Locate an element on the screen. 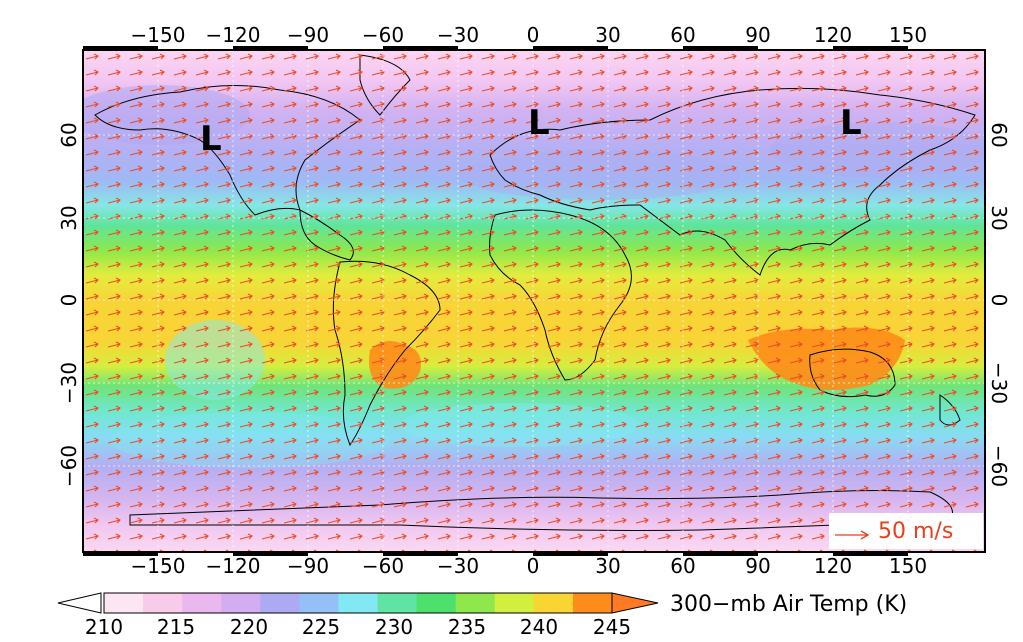 The width and height of the screenshot is (1023, 642). colorbar-cells is located at coordinates (358, 603).